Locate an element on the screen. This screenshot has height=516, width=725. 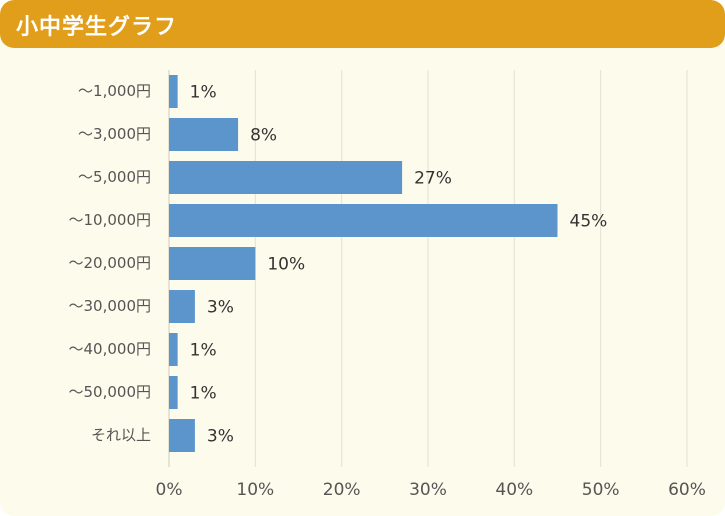
chart-title: 小中学生グラフ is located at coordinates (97, 27).